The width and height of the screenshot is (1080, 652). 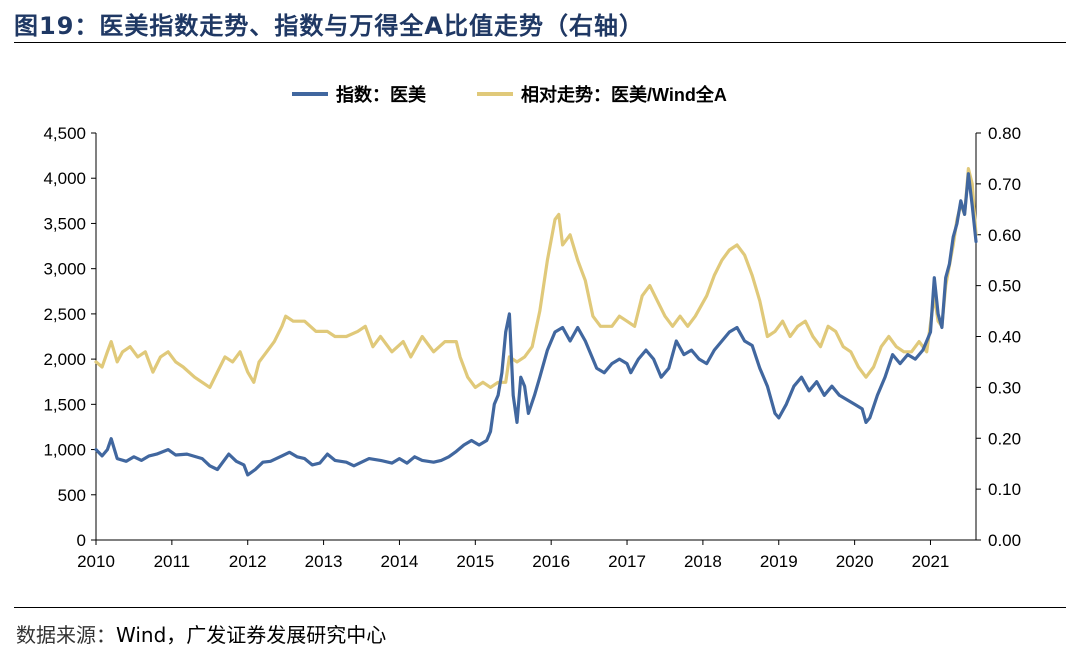 What do you see at coordinates (72, 495) in the screenshot?
I see `y-left-tick-label: 500` at bounding box center [72, 495].